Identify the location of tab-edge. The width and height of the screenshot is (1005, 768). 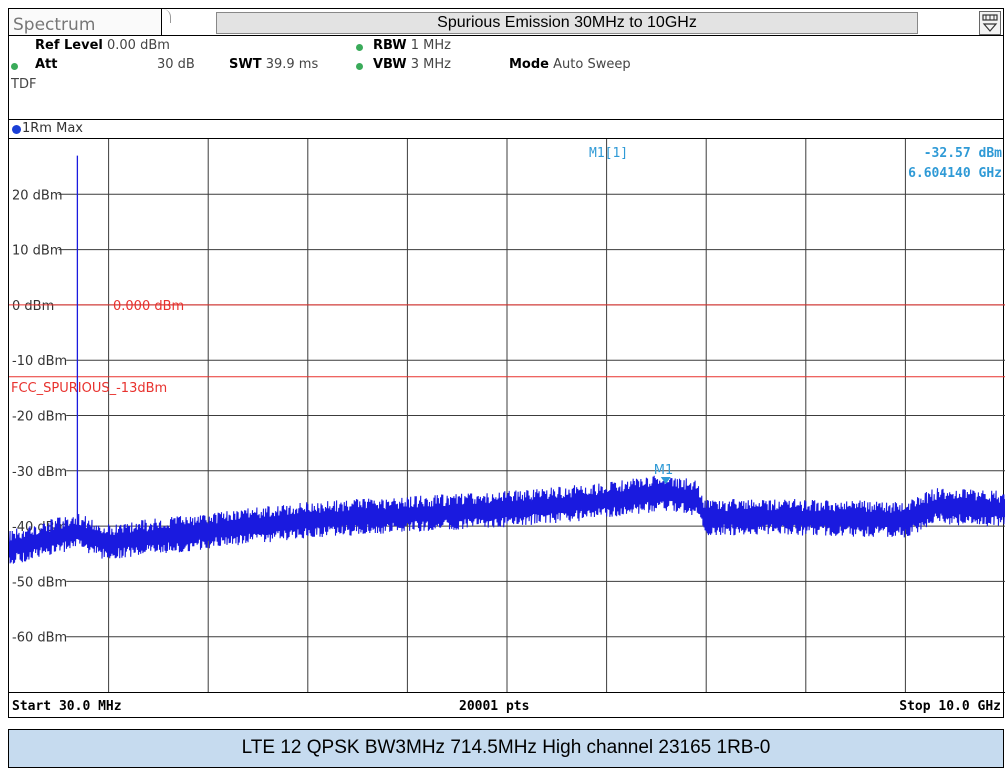
(166, 16).